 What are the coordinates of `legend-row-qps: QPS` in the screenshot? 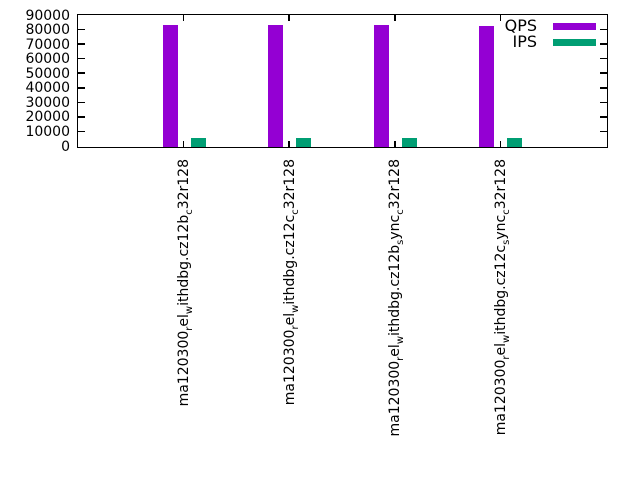 It's located at (550, 26).